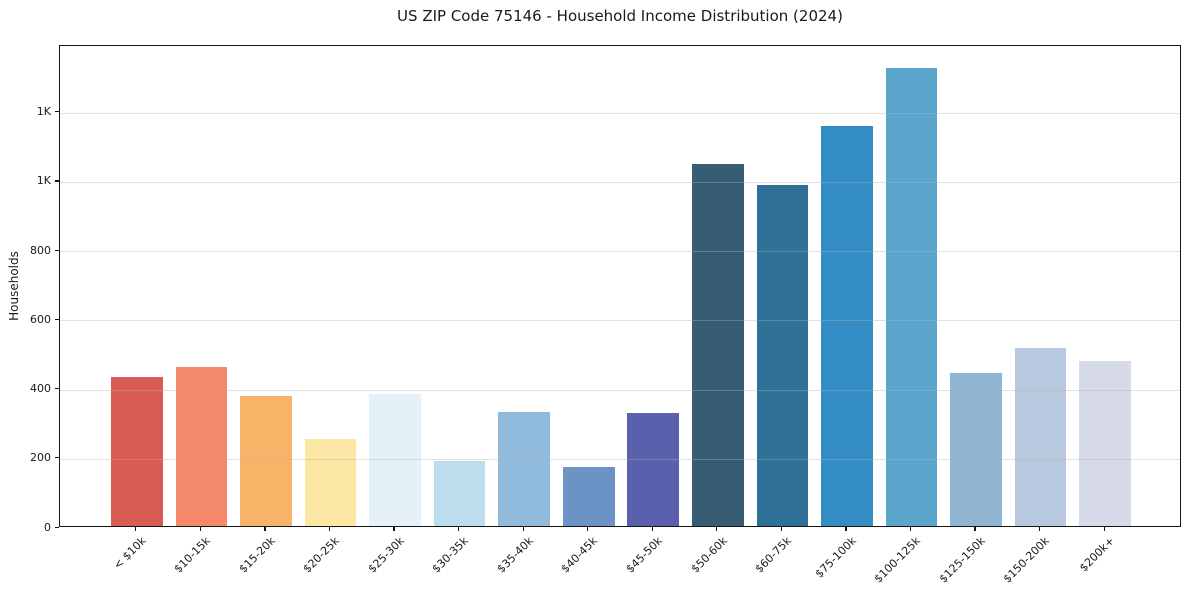 This screenshot has height=590, width=1189. Describe the element at coordinates (192, 555) in the screenshot. I see `x-axis-tick-label: $10-15k` at that location.